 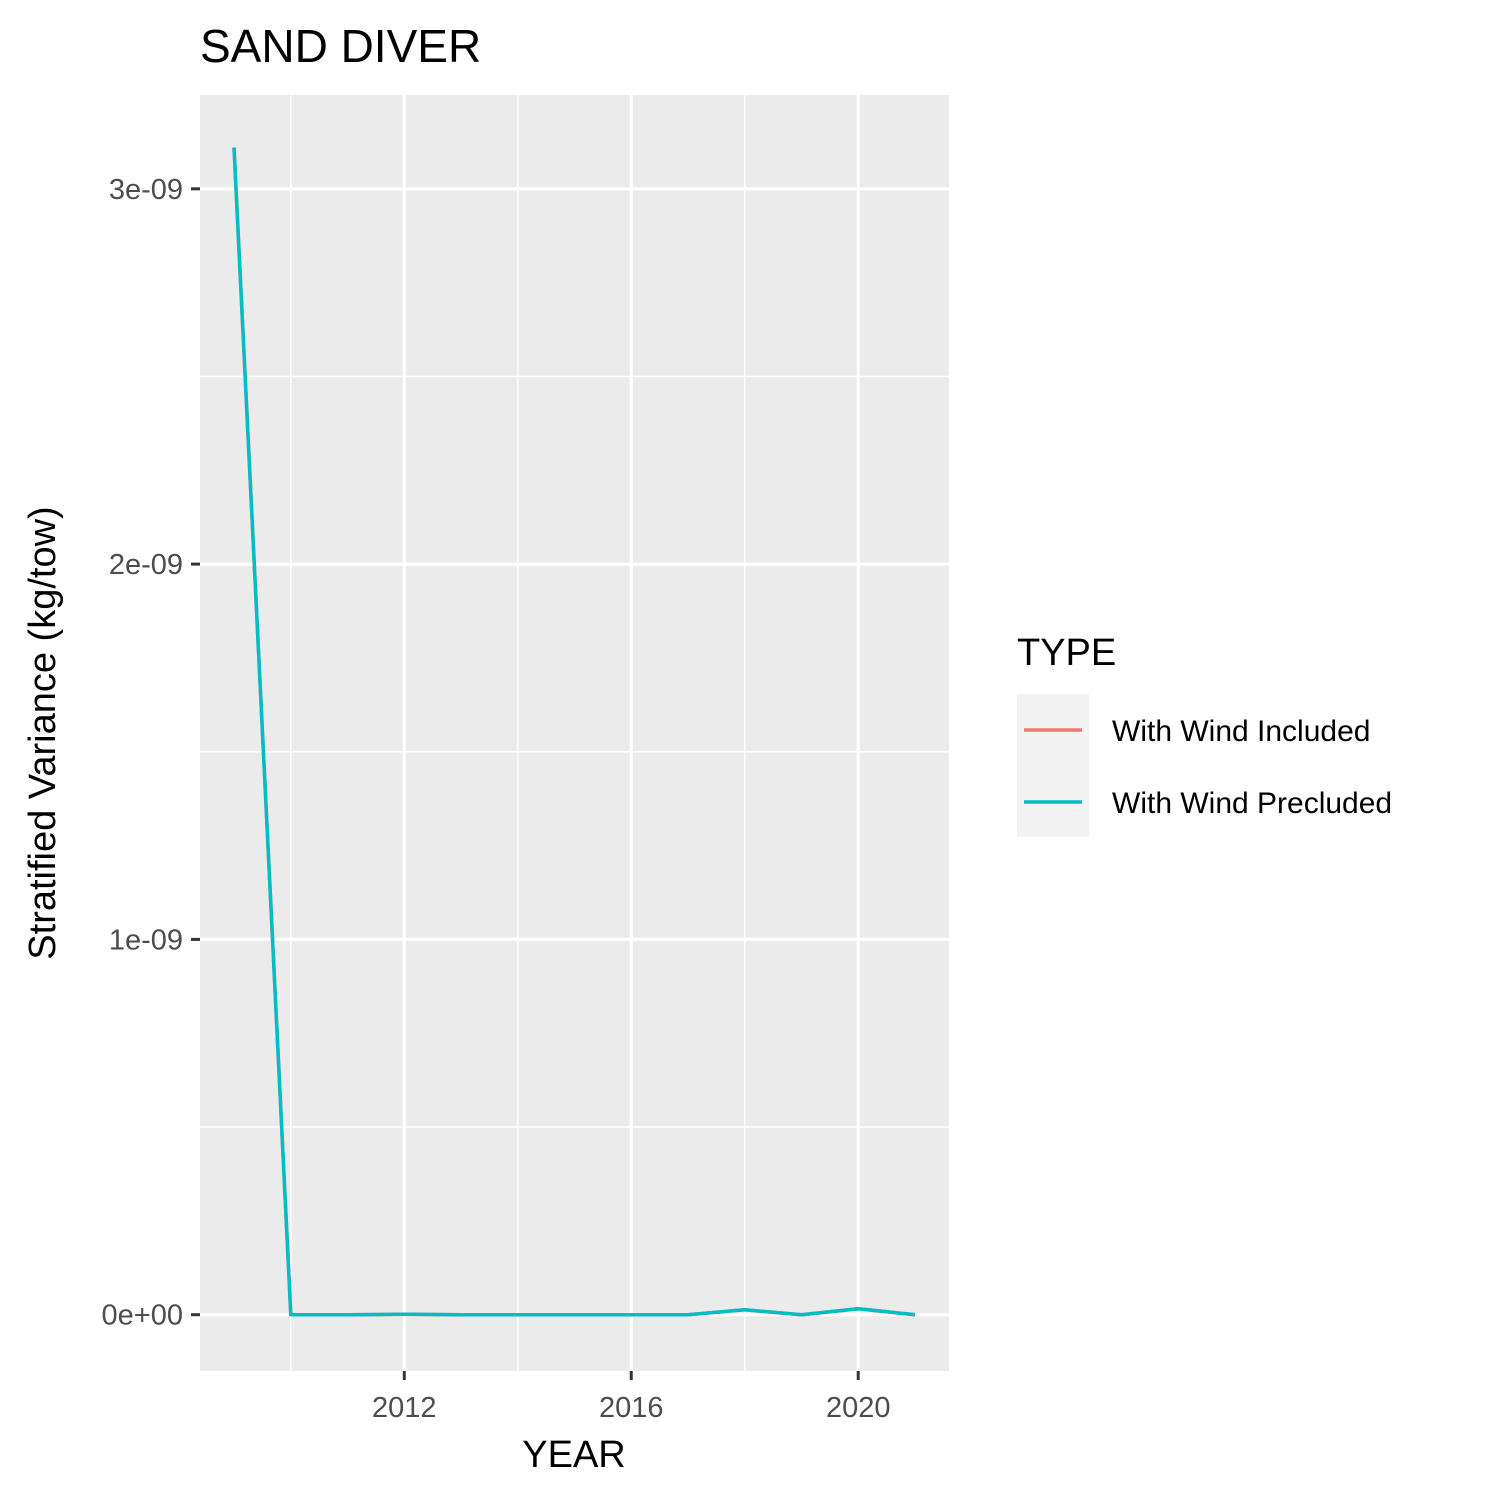 I want to click on x-tick-label: 2016, so click(x=631, y=1408).